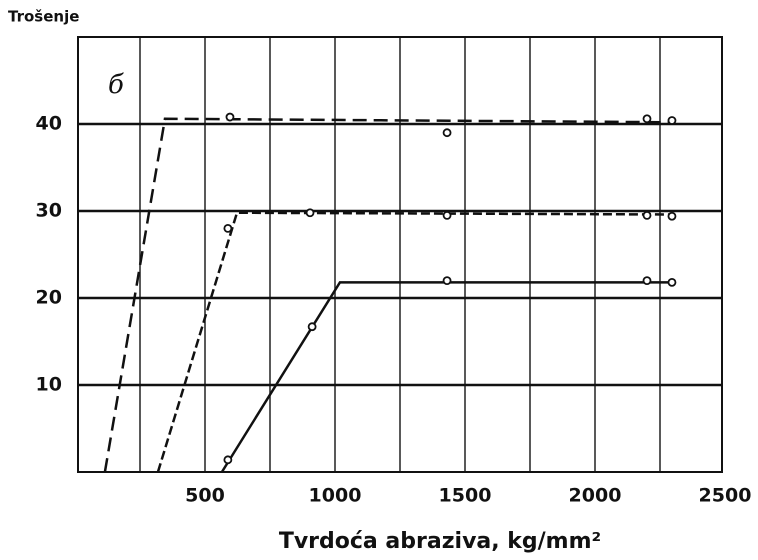  What do you see at coordinates (43, 17) in the screenshot?
I see `chart-title: Trošenje` at bounding box center [43, 17].